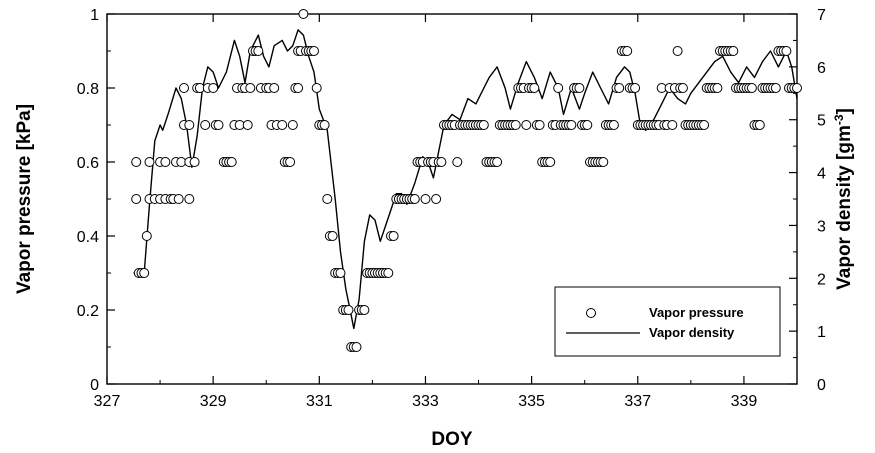  I want to click on y-tick-label: 1, so click(94, 15).